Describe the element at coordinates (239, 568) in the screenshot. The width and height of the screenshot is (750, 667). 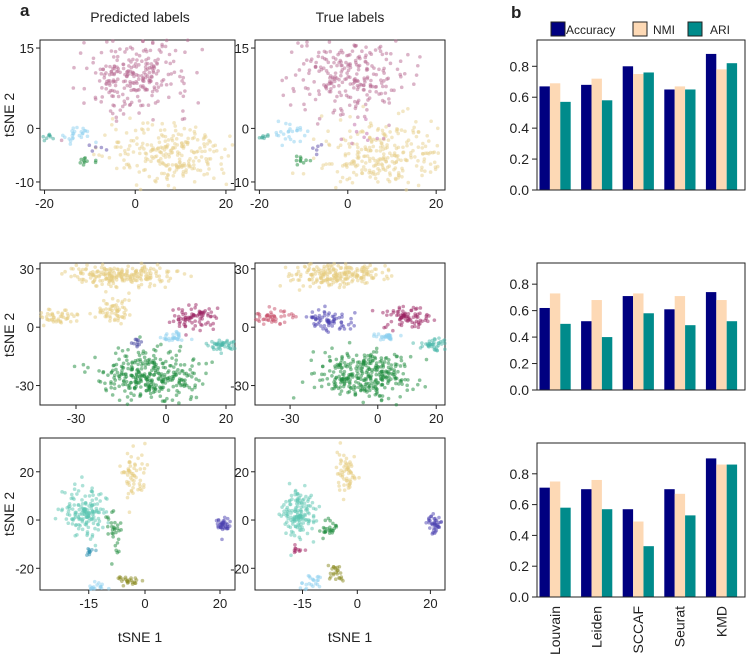
I see `y-tick-label: -20` at that location.